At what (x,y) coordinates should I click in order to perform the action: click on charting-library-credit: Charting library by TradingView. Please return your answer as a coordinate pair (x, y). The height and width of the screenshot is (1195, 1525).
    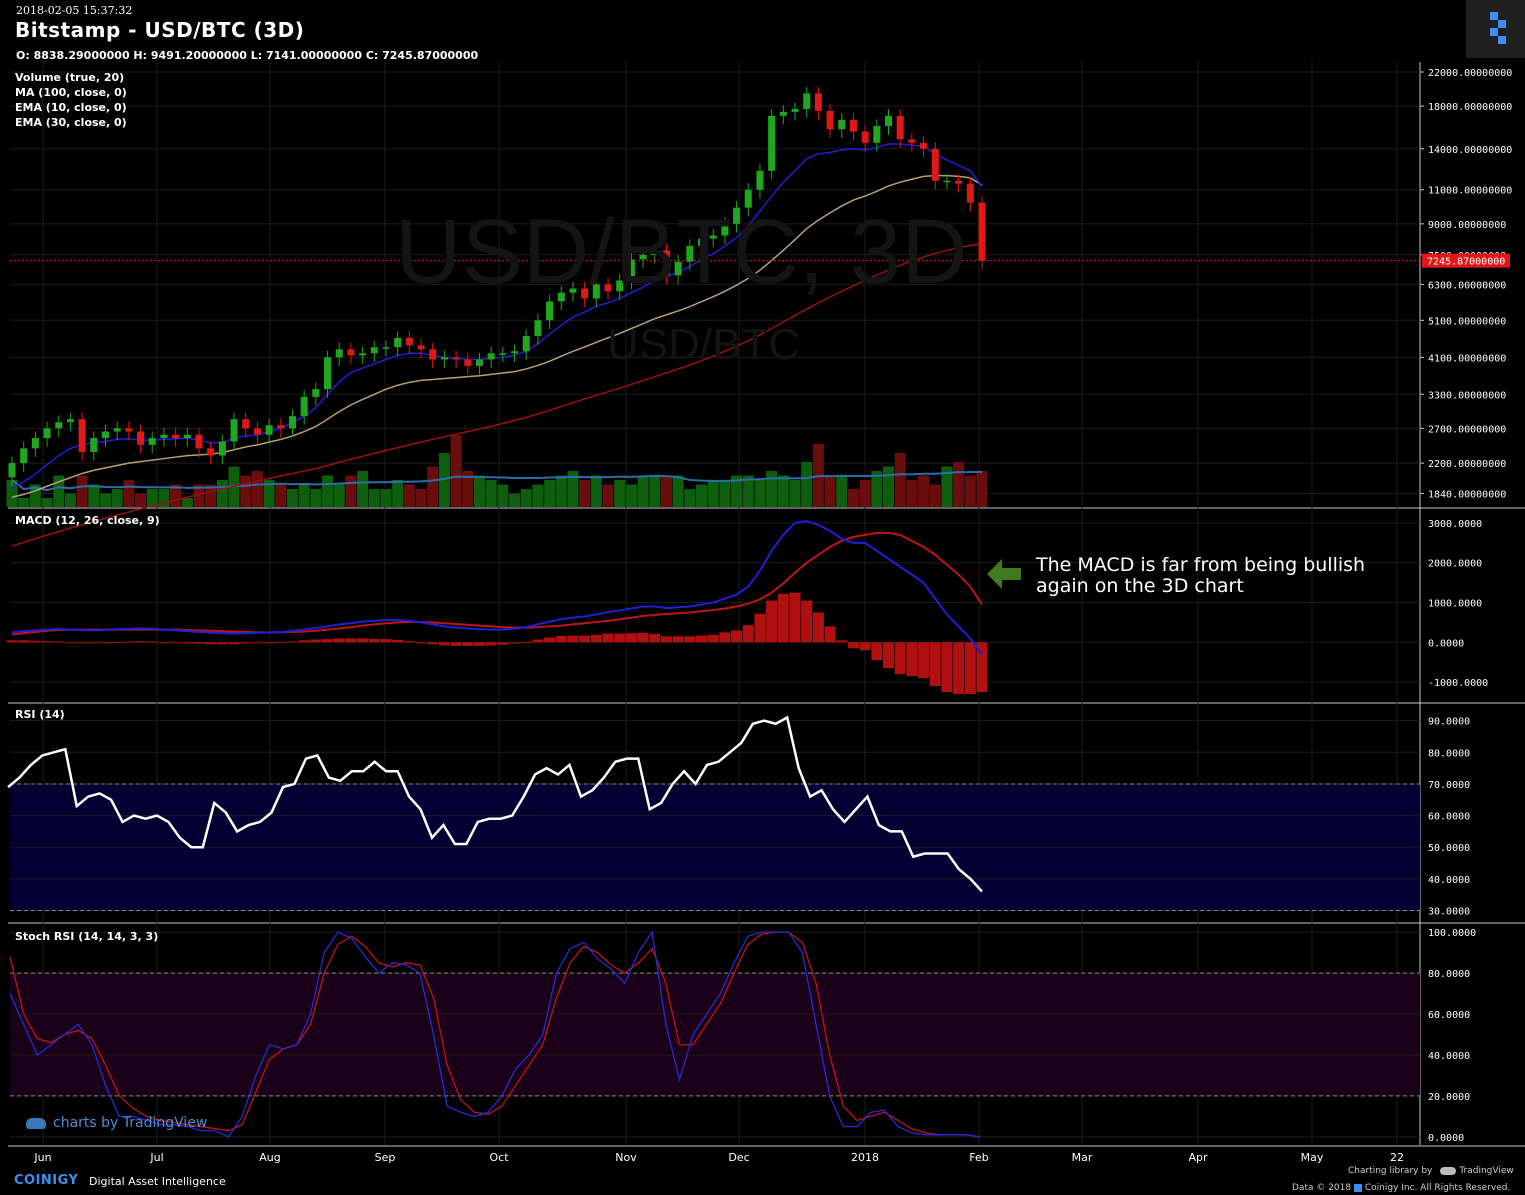
    Looking at the image, I should click on (1431, 1171).